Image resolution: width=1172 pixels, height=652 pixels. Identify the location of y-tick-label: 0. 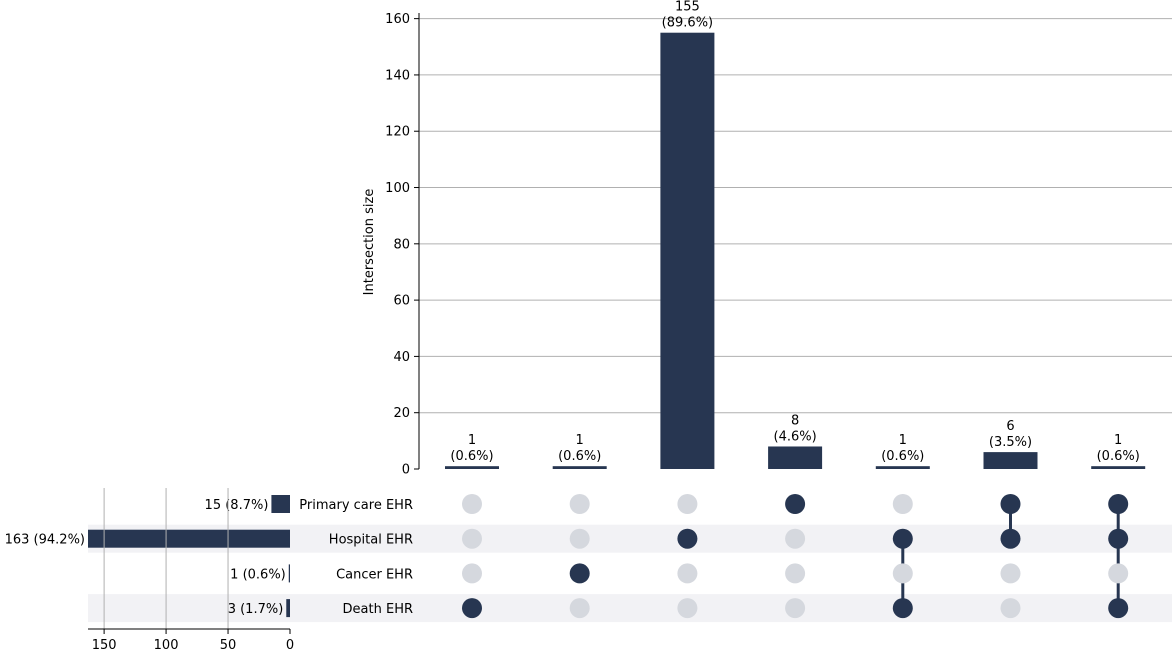
(406, 470).